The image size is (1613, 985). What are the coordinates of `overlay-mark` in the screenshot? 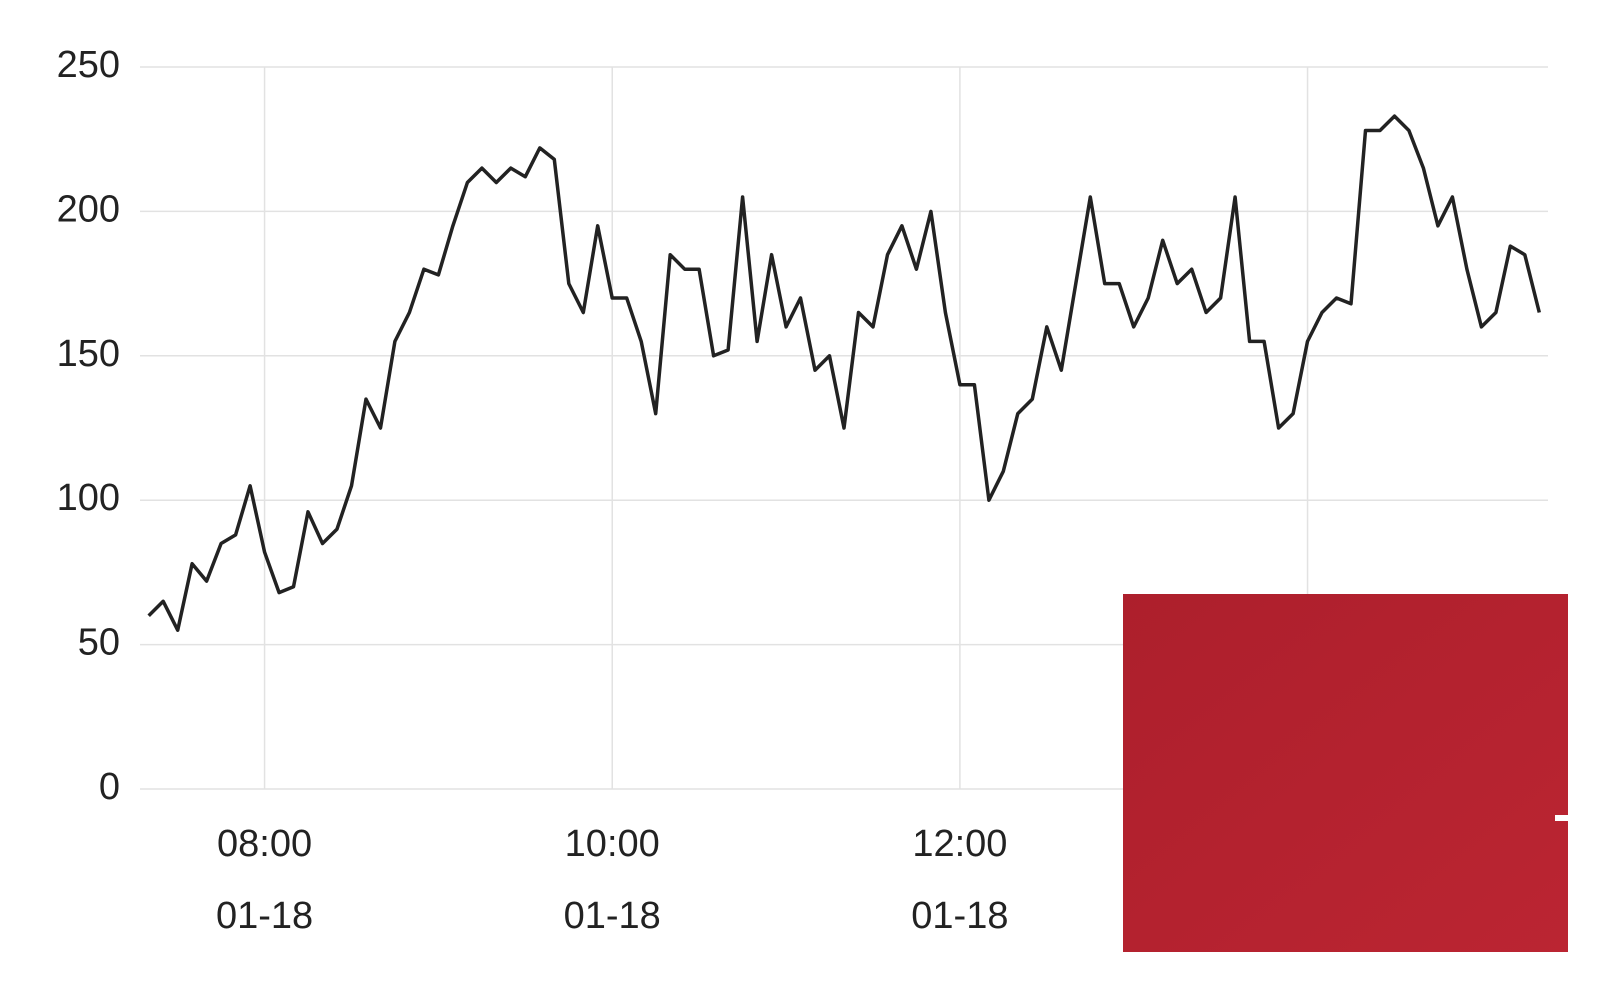 It's located at (1561, 818).